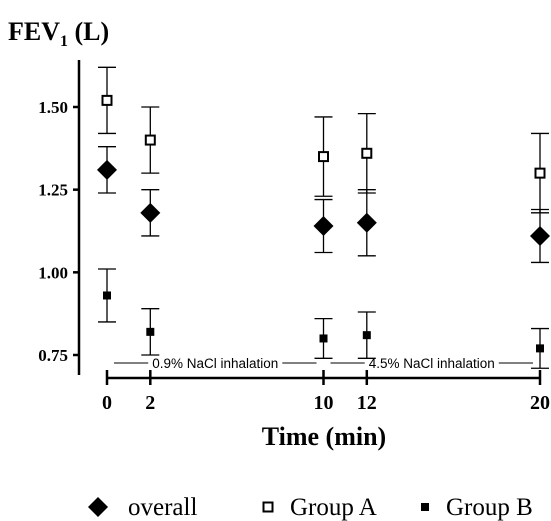 Image resolution: width=551 pixels, height=521 pixels. I want to click on x-axis-ticks: 0 2 10 12 20, so click(326, 392).